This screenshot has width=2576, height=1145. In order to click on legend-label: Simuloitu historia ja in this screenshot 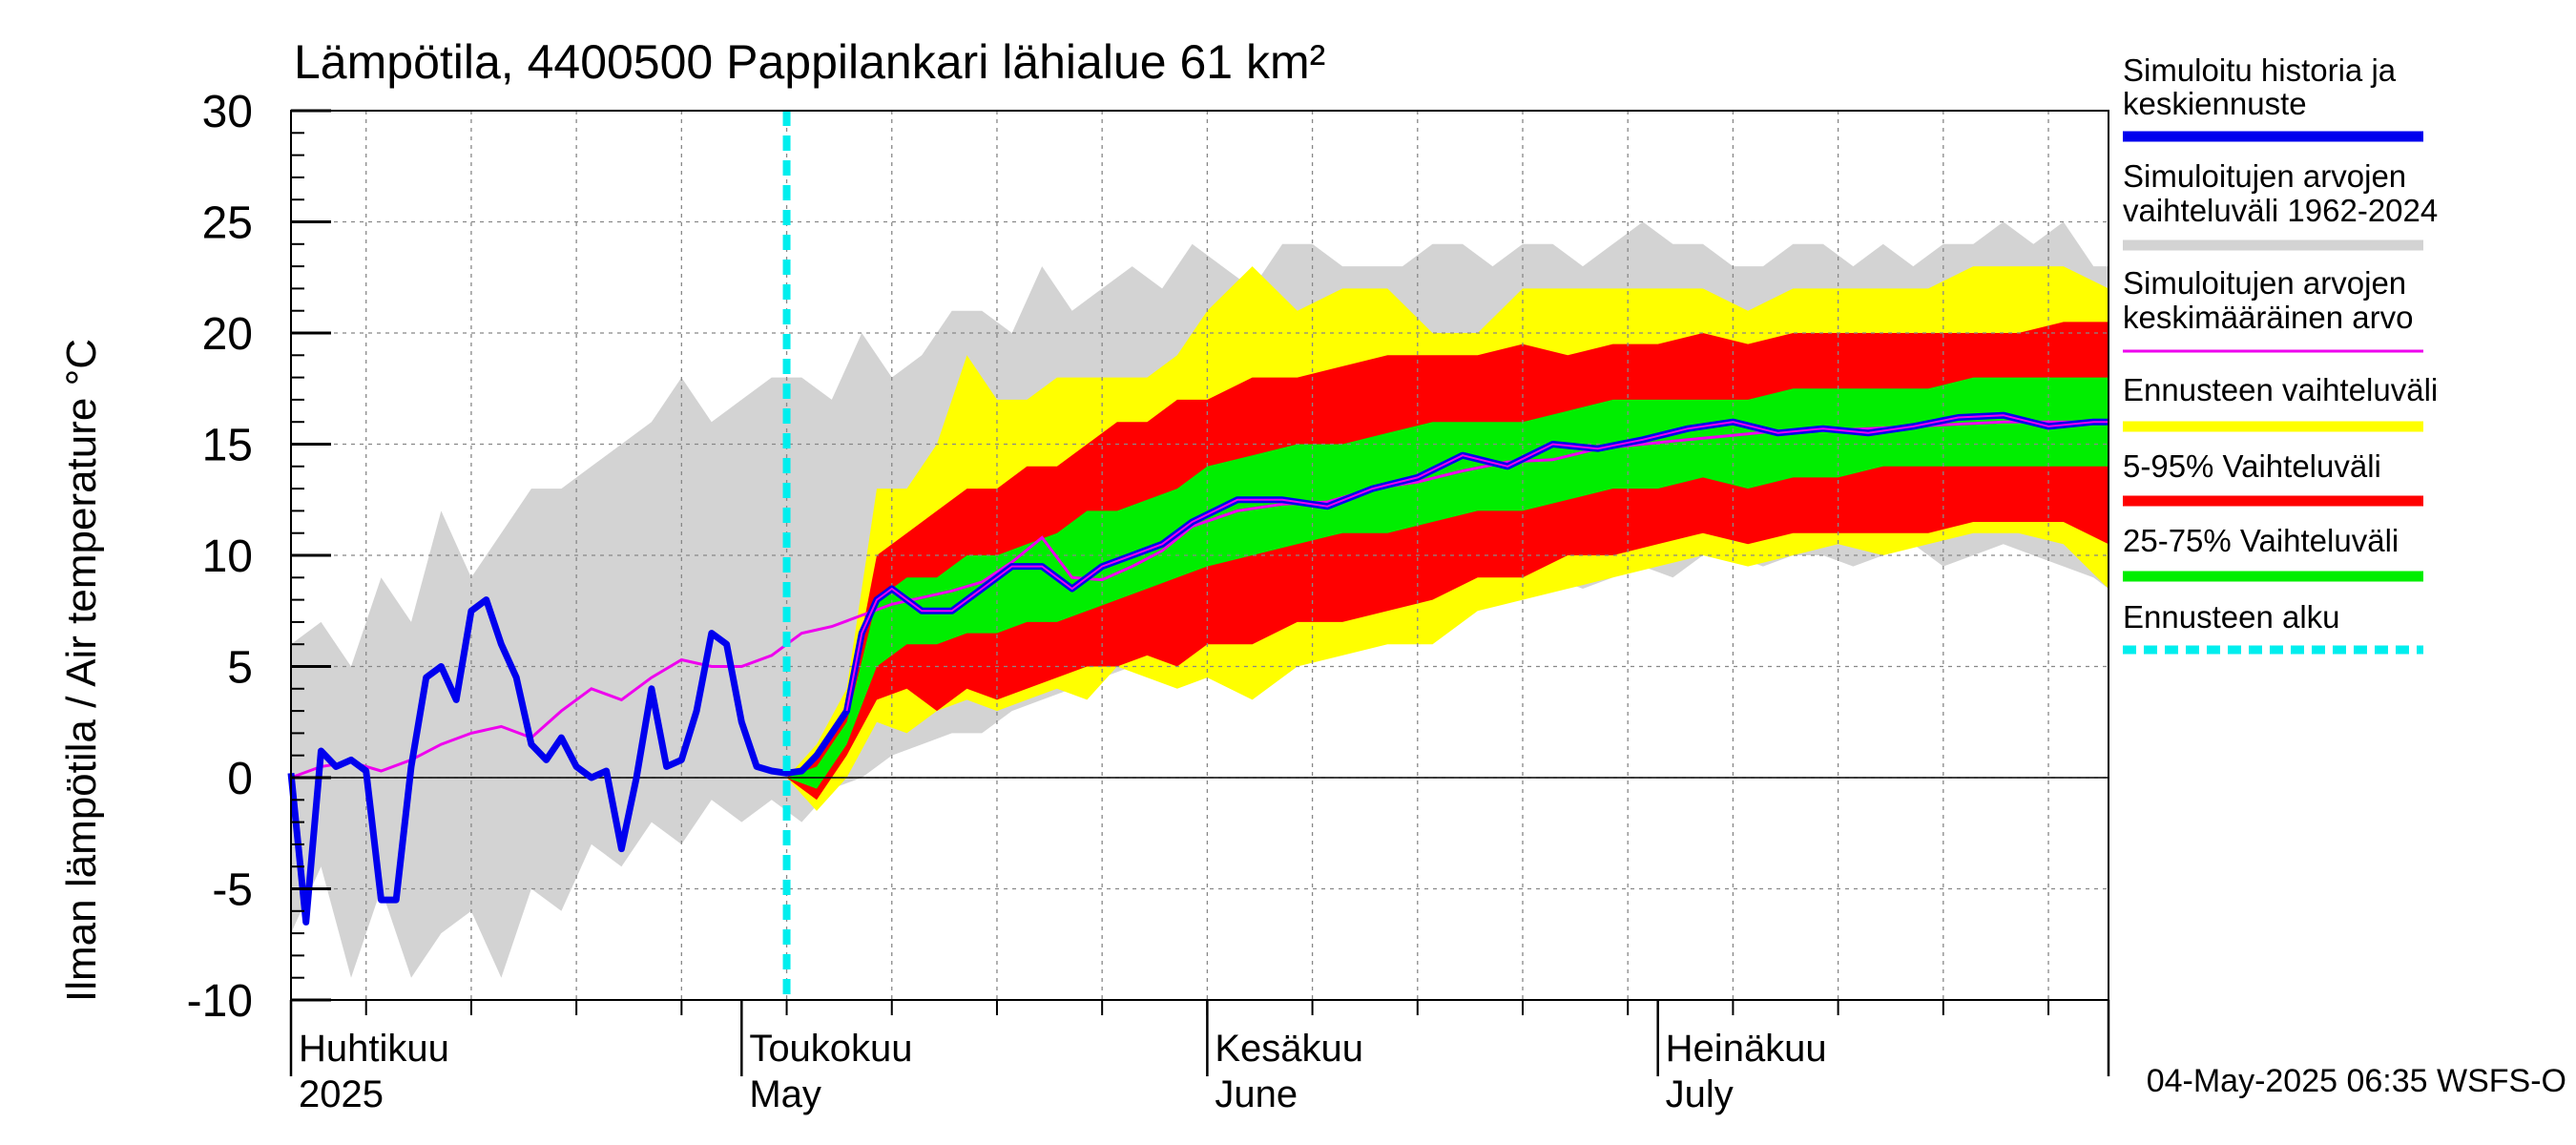, I will do `click(2260, 70)`.